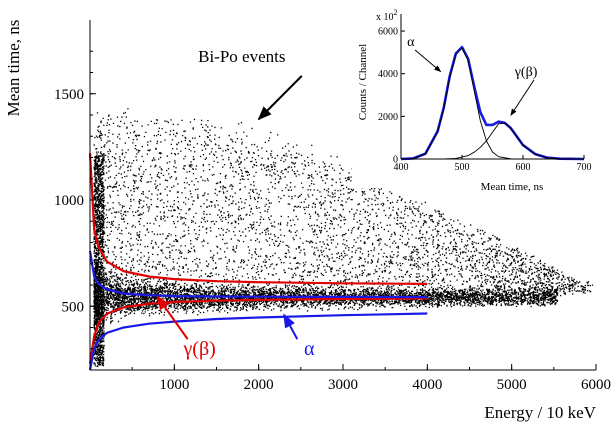 Image resolution: width=616 pixels, height=426 pixels. I want to click on x-axis-label: Energy / 10 keV, so click(540, 412).